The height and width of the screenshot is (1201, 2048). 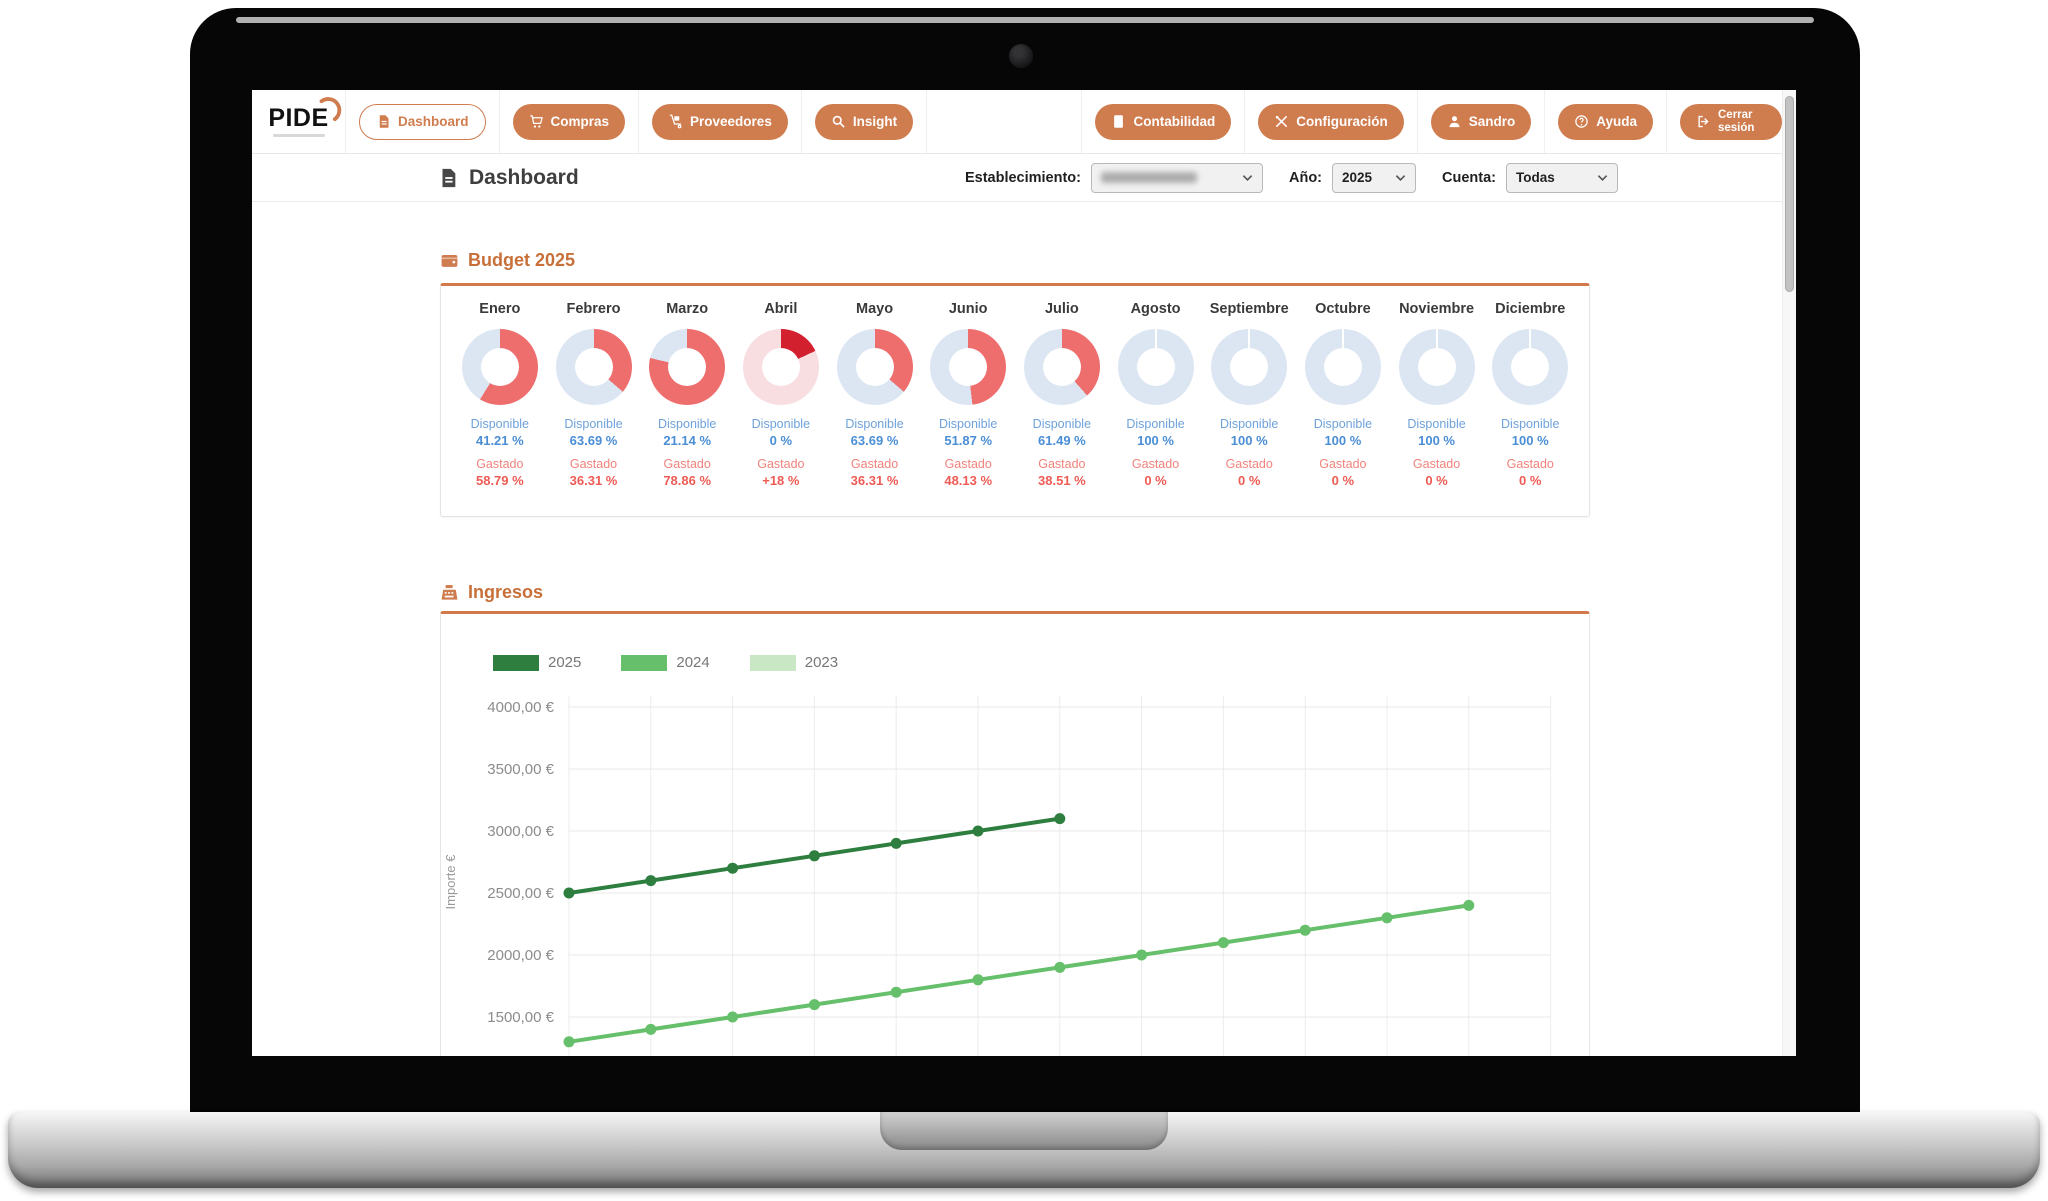 What do you see at coordinates (330, 109) in the screenshot?
I see `logo-swoosh-icon` at bounding box center [330, 109].